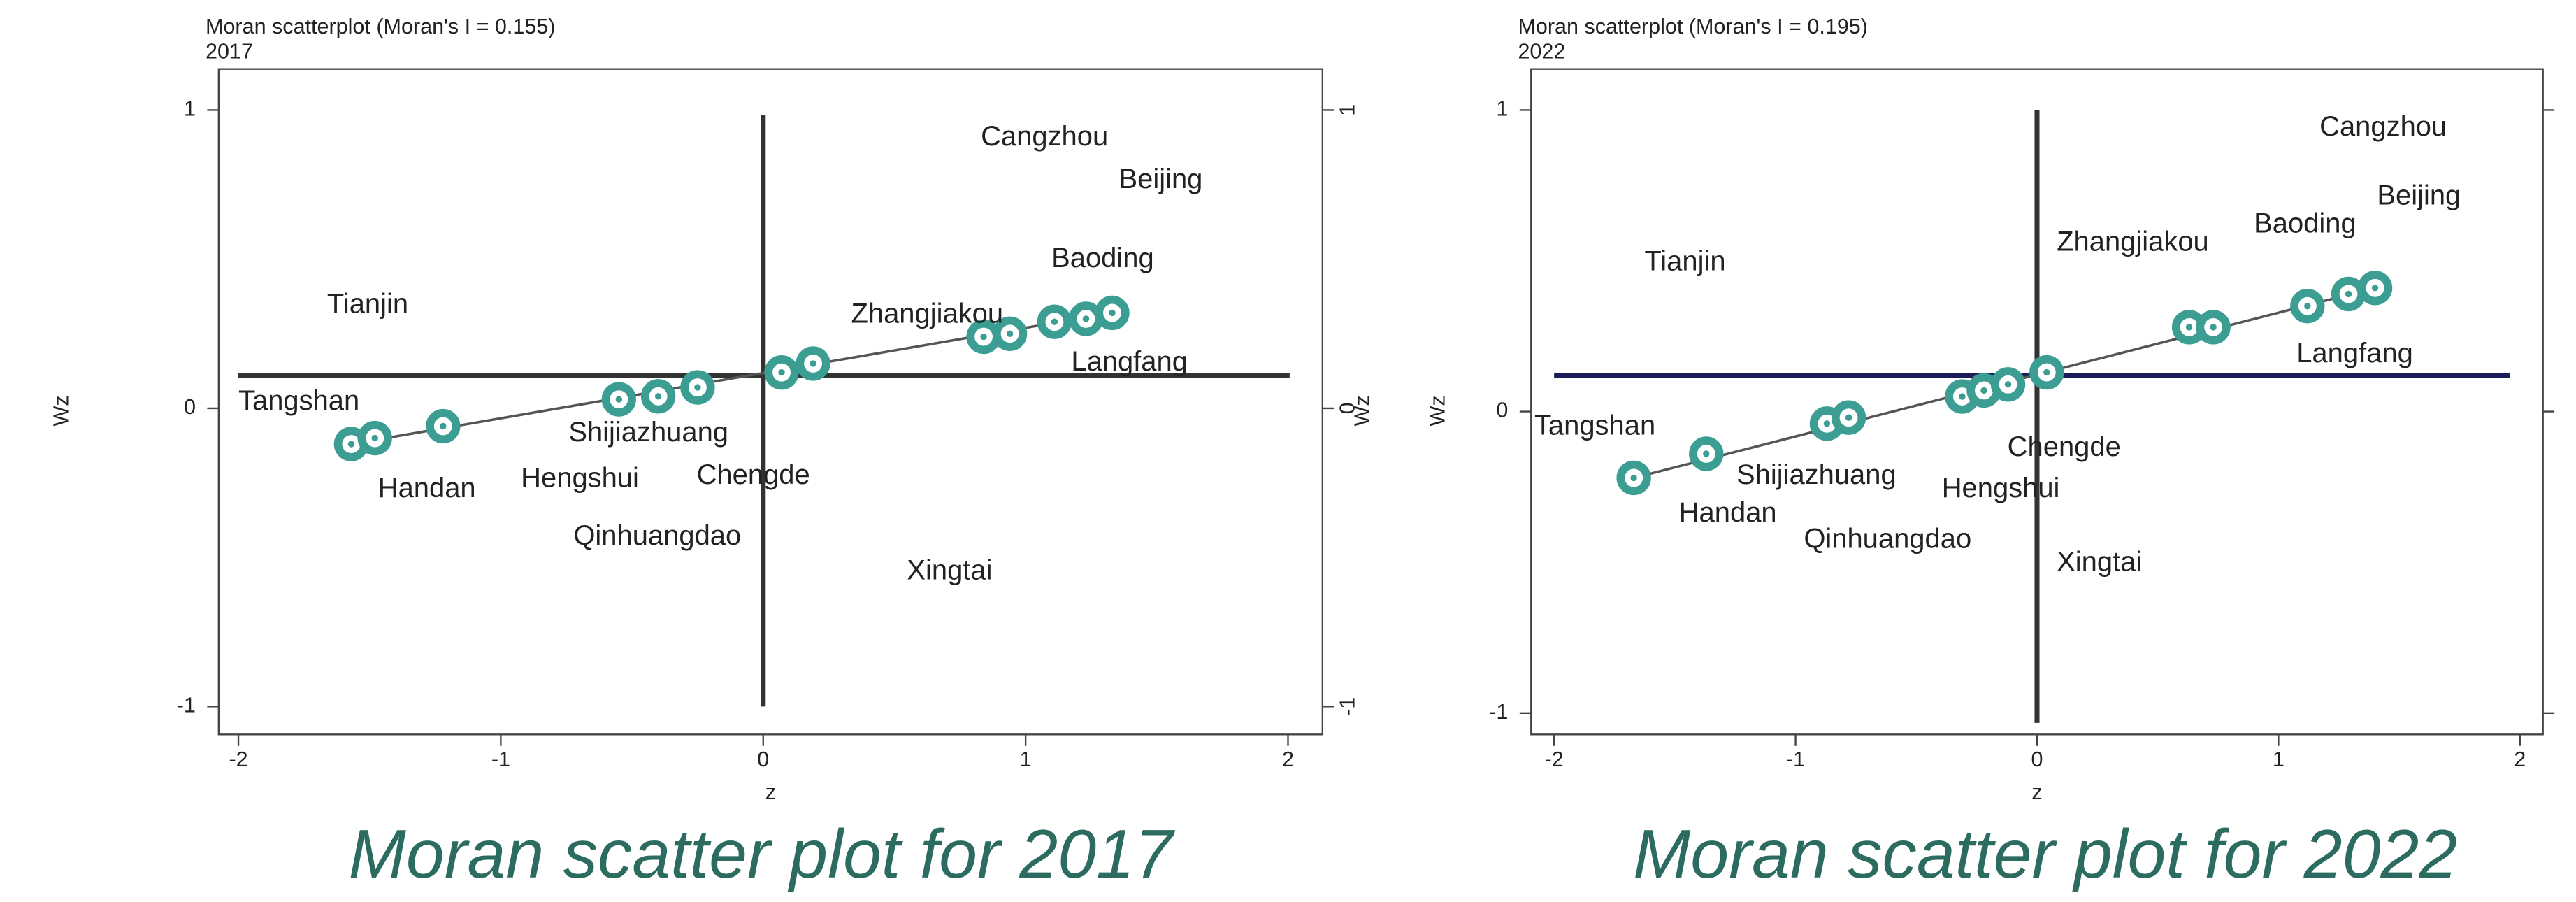 This screenshot has height=902, width=2576. I want to click on caption: Moran scatter plot for 2022, so click(2045, 853).